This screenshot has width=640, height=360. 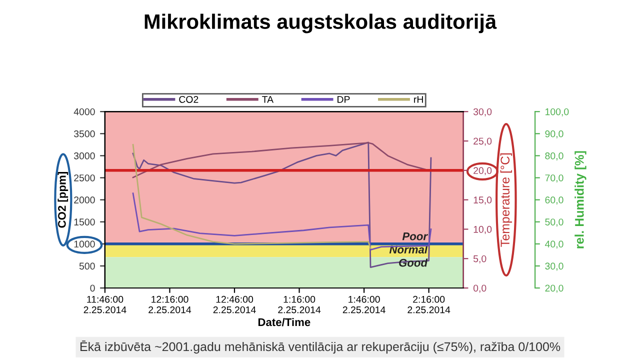 I want to click on y-tick-label: 2500, so click(x=84, y=178).